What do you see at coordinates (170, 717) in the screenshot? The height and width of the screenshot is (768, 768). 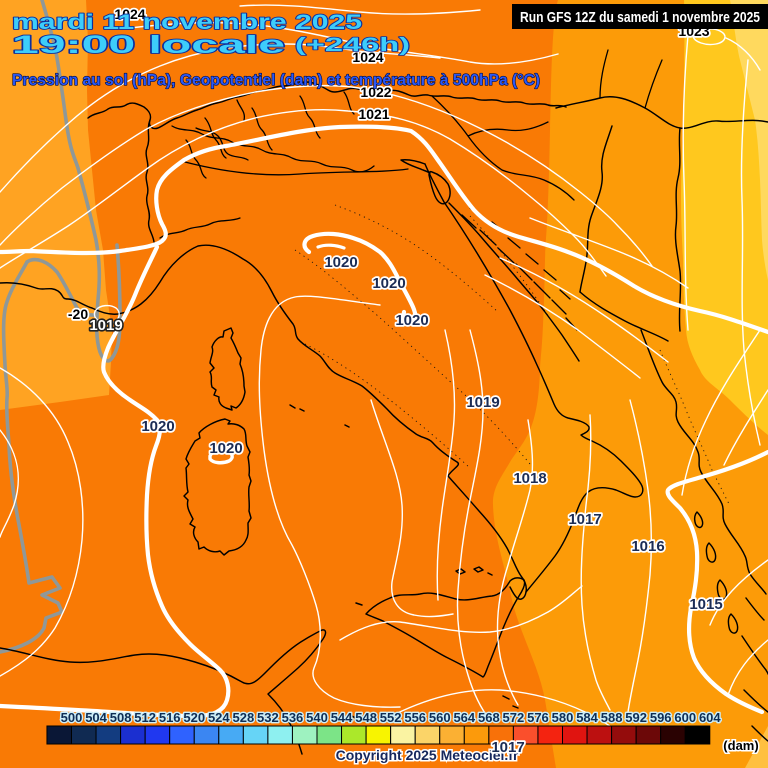 I see `svg-text: 516` at bounding box center [170, 717].